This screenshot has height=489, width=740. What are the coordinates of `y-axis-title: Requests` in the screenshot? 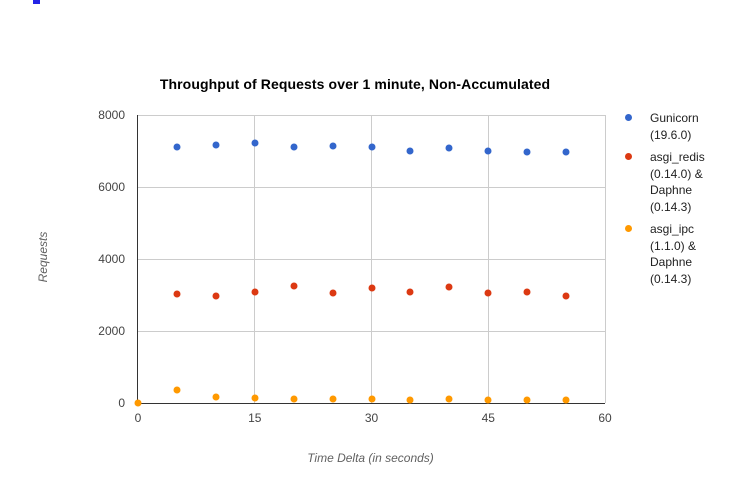 It's located at (43, 257).